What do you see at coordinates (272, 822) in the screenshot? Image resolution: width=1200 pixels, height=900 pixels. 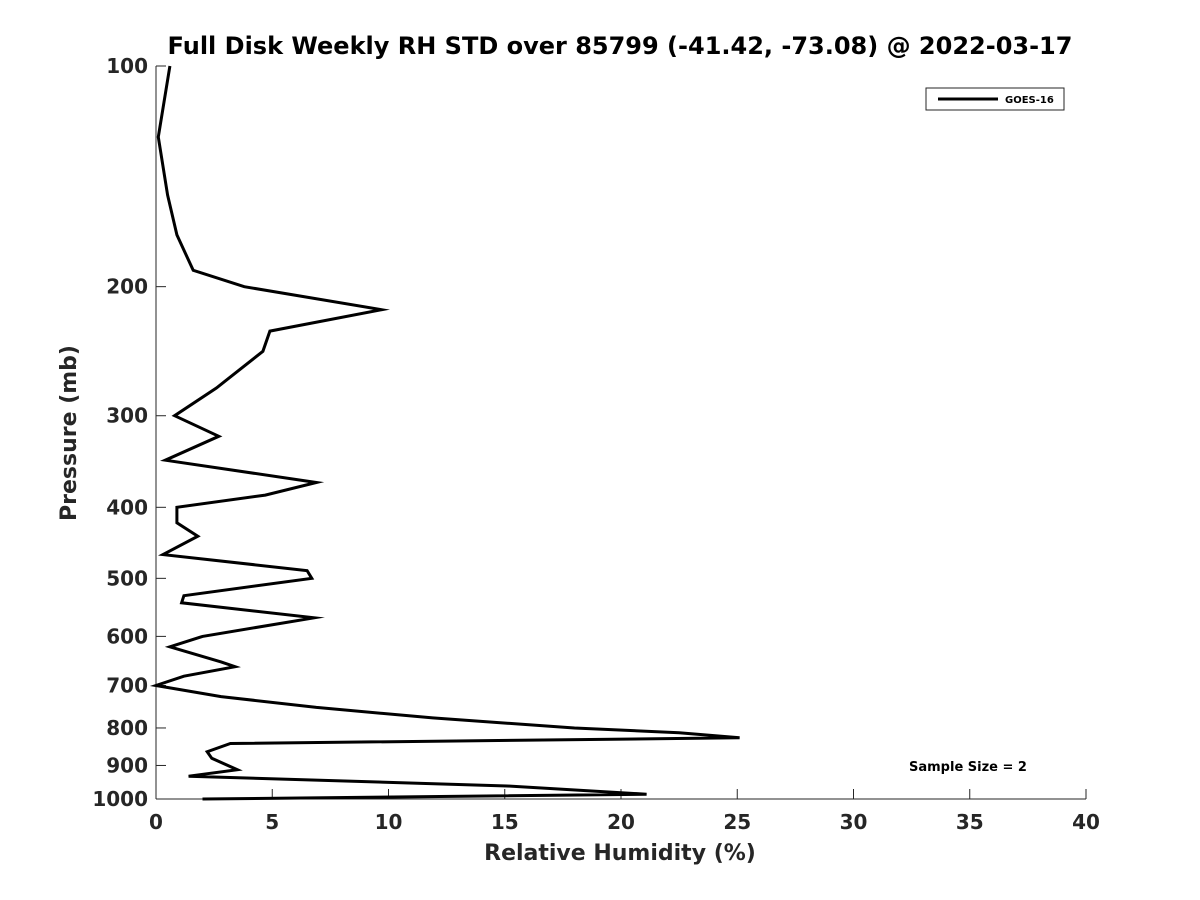 I see `x-tick-label: 5` at bounding box center [272, 822].